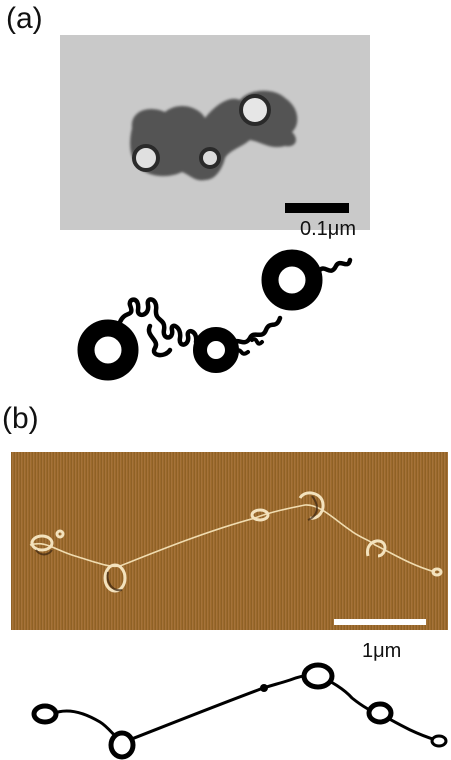  Describe the element at coordinates (317, 208) in the screenshot. I see `scale-bar-a` at that location.